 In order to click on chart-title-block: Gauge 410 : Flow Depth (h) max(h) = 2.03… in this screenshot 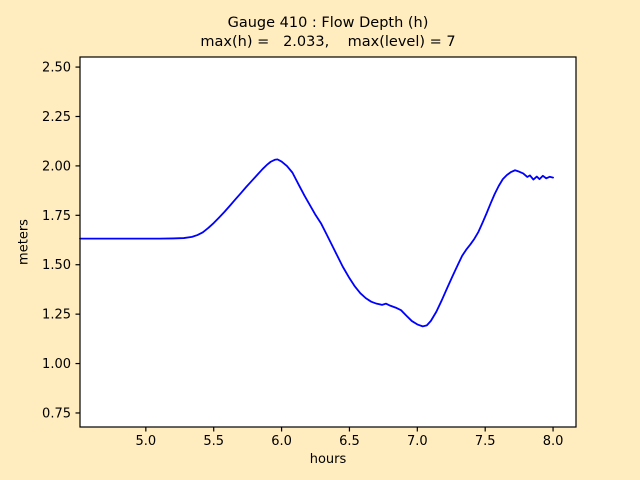, I will do `click(328, 33)`.